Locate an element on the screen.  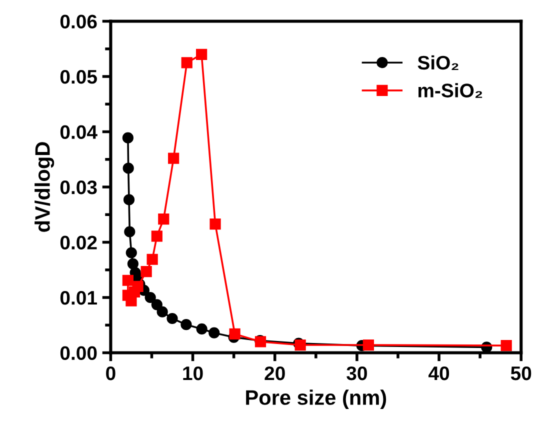
x-tick-label: 0 is located at coordinates (111, 373).